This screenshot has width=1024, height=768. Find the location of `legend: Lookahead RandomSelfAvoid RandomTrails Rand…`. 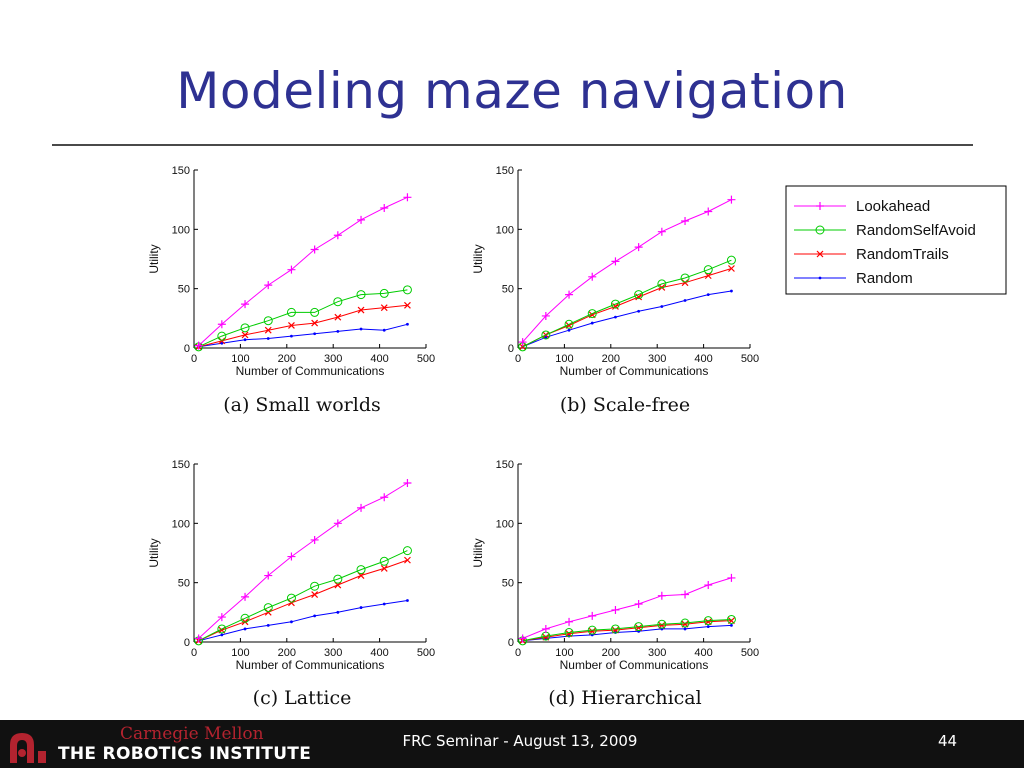

legend: Lookahead RandomSelfAvoid RandomTrails Rand… is located at coordinates (896, 240).